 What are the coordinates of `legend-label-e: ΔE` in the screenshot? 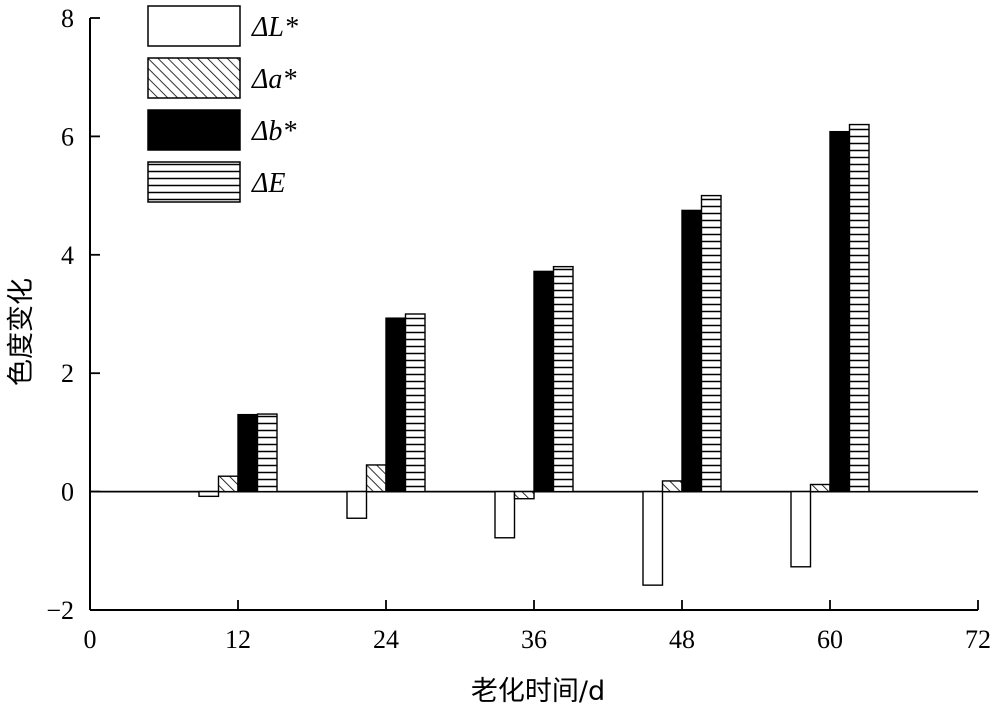 It's located at (268, 183).